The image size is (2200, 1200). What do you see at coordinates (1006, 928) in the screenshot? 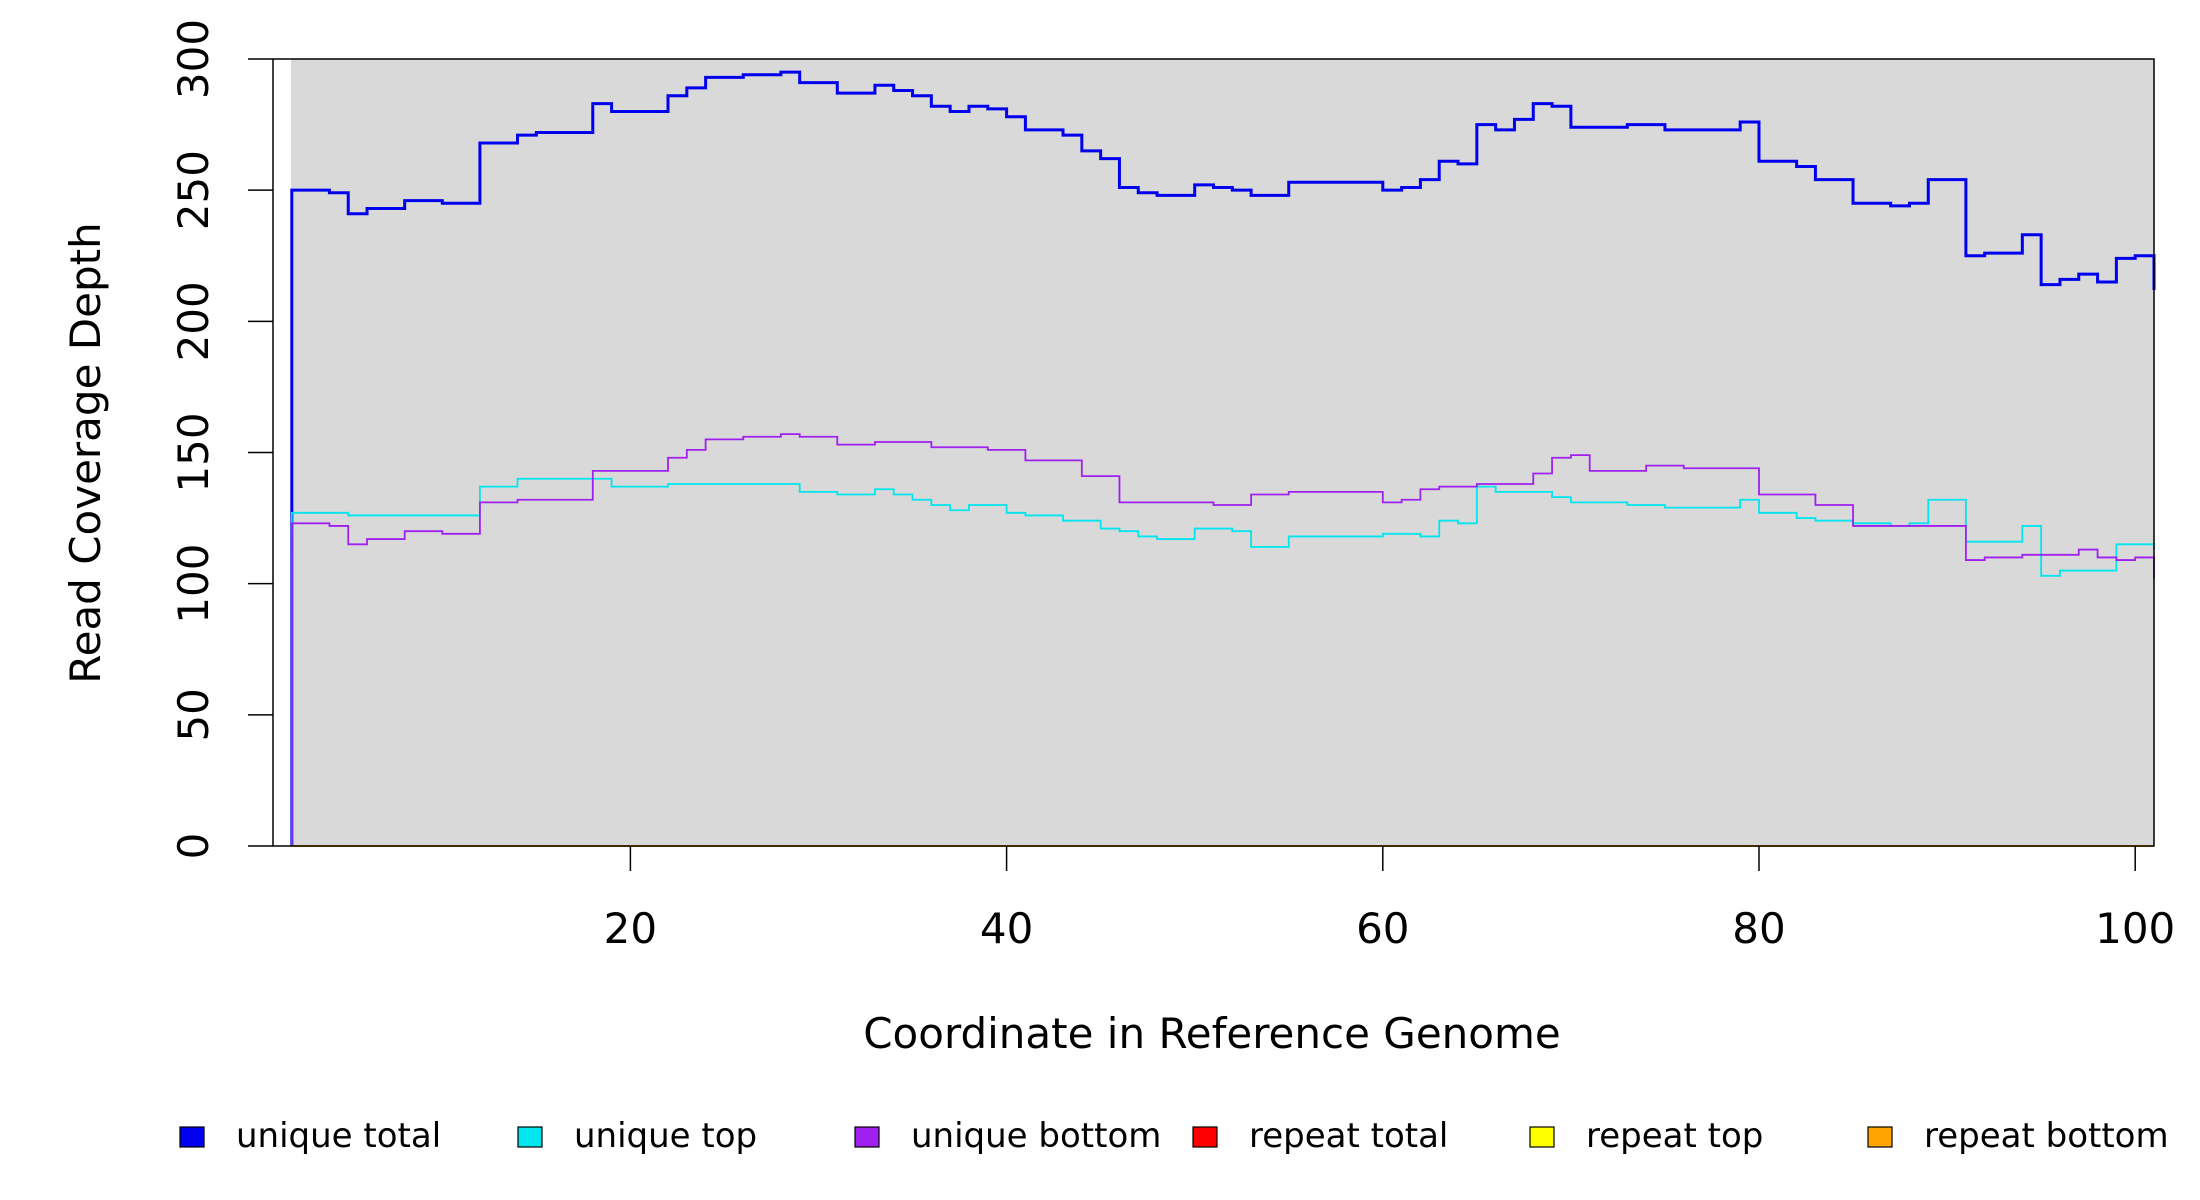
I see `x-tick-label: 40` at bounding box center [1006, 928].